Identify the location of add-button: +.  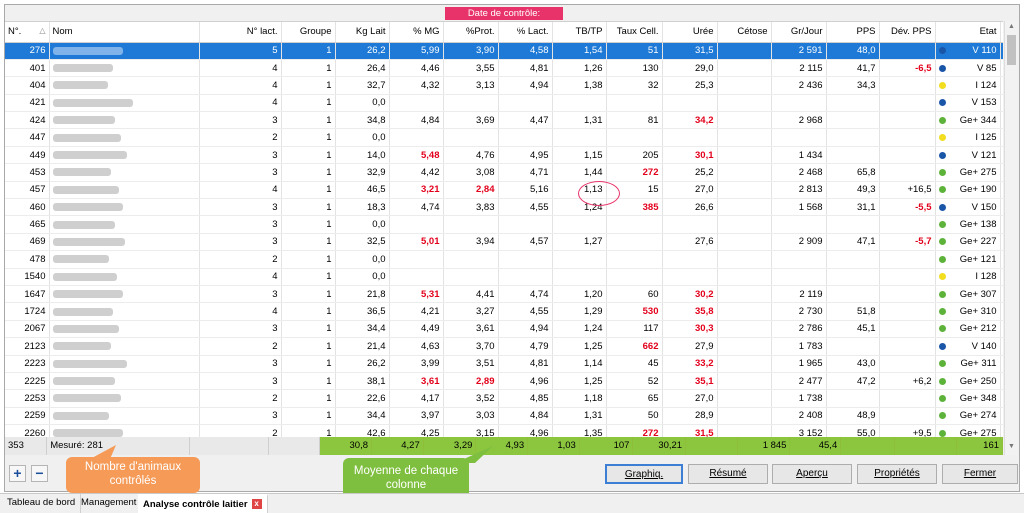
(17, 473).